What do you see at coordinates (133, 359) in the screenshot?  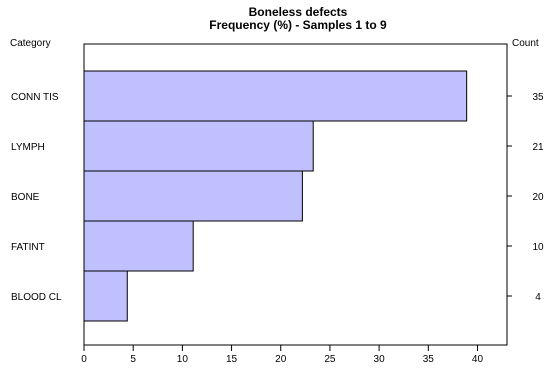 I see `x-tick-label-5: 5` at bounding box center [133, 359].